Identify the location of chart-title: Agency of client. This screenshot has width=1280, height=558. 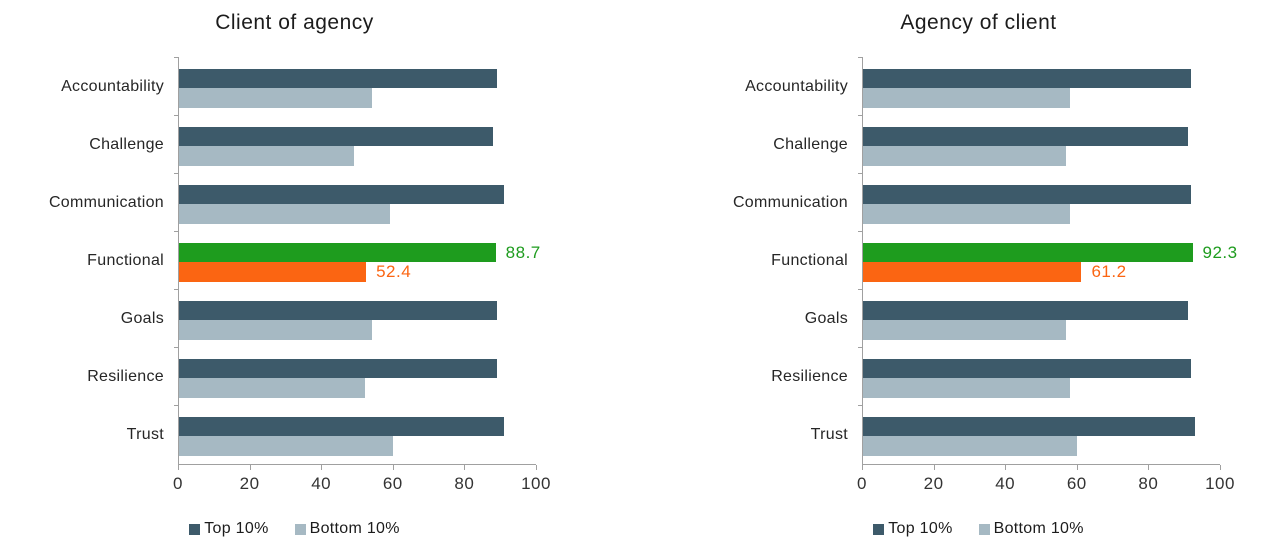
(978, 22).